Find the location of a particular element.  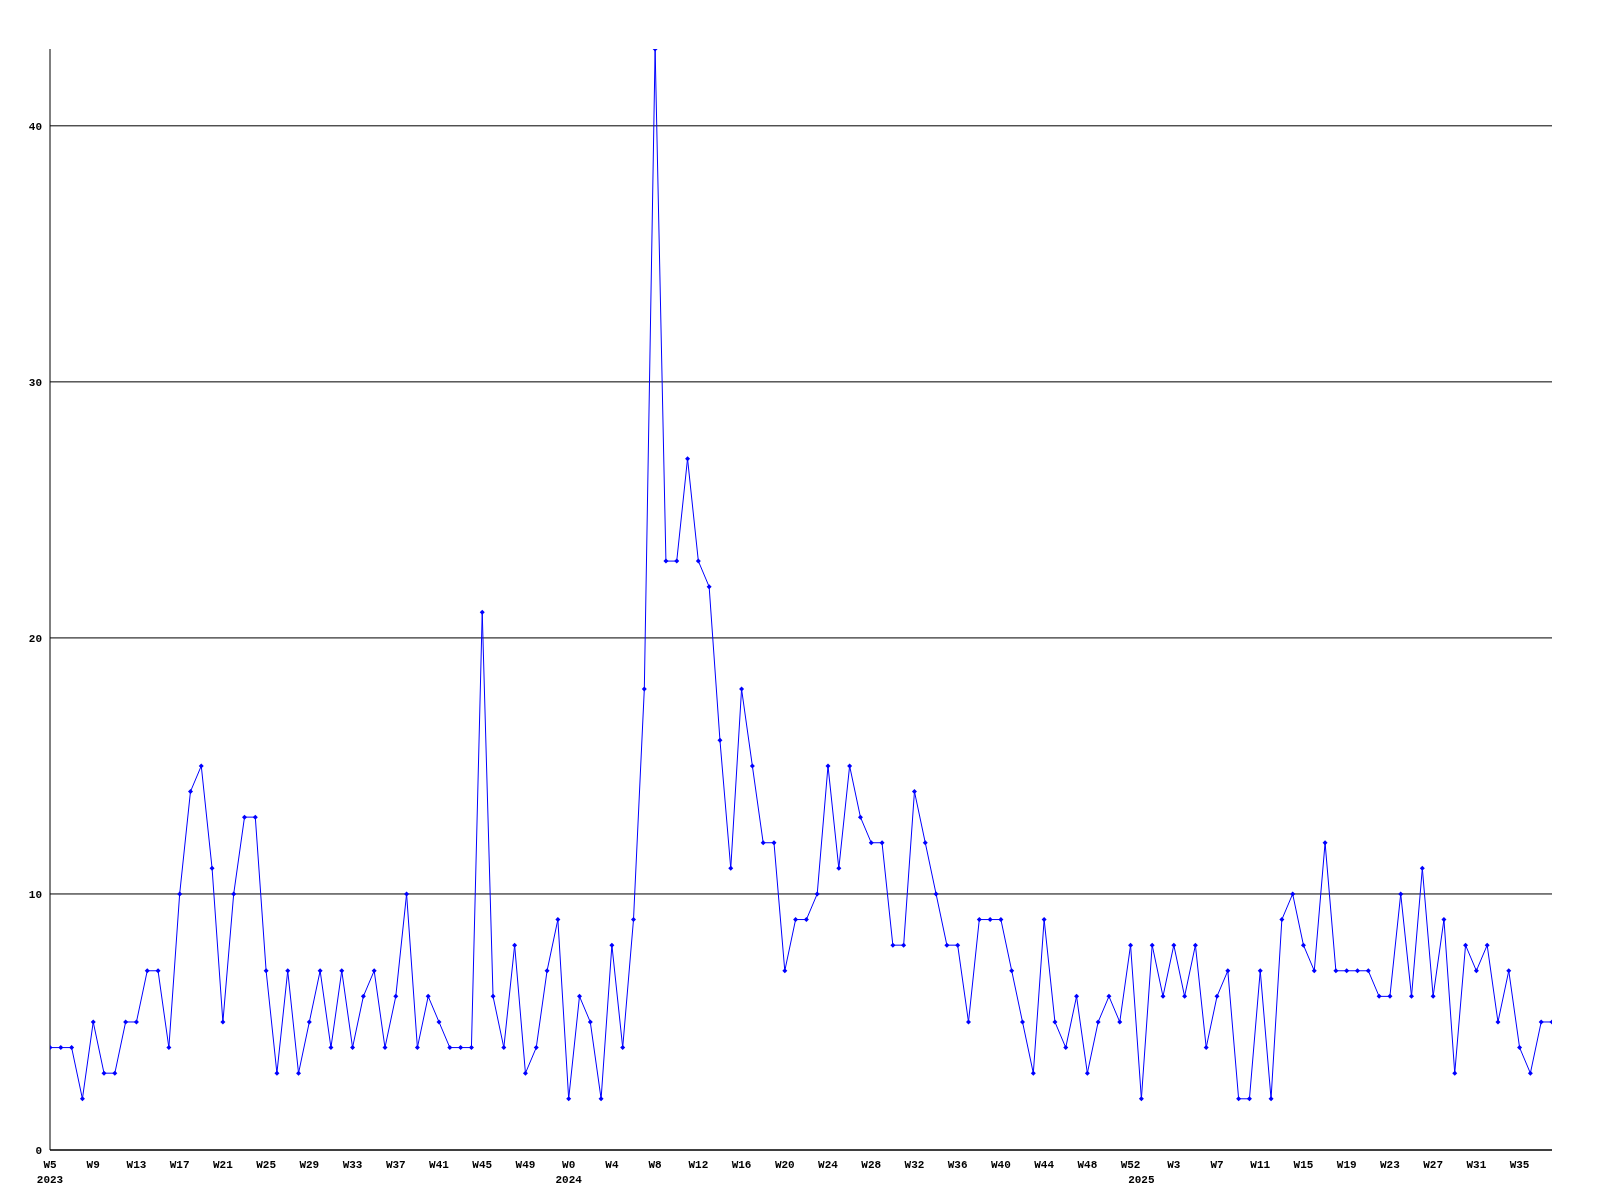

x-tick-label: W20 is located at coordinates (784, 1165).